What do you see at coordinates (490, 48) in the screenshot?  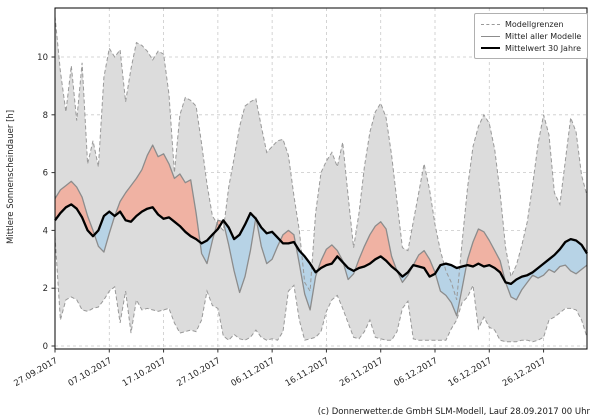 I see `black-line-swatch-icon` at bounding box center [490, 48].